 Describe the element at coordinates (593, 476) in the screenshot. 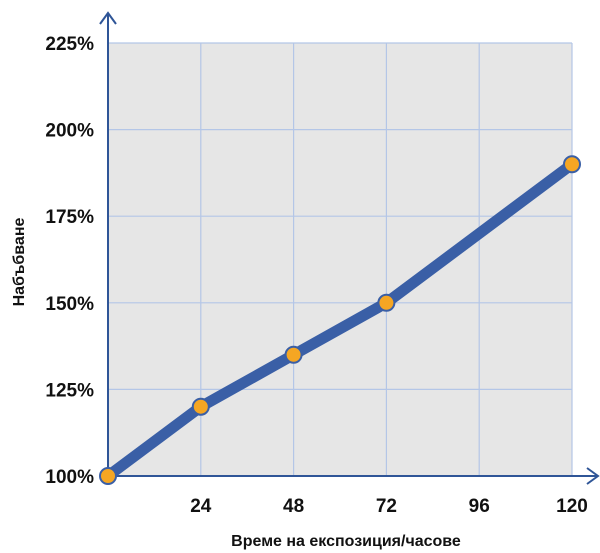

I see `x-axis-arrow-icon` at that location.